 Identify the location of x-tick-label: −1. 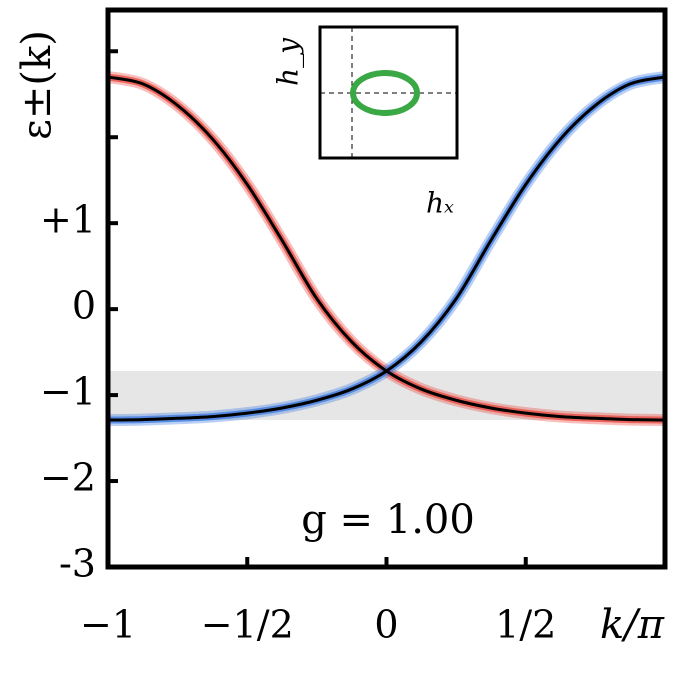
(108, 625).